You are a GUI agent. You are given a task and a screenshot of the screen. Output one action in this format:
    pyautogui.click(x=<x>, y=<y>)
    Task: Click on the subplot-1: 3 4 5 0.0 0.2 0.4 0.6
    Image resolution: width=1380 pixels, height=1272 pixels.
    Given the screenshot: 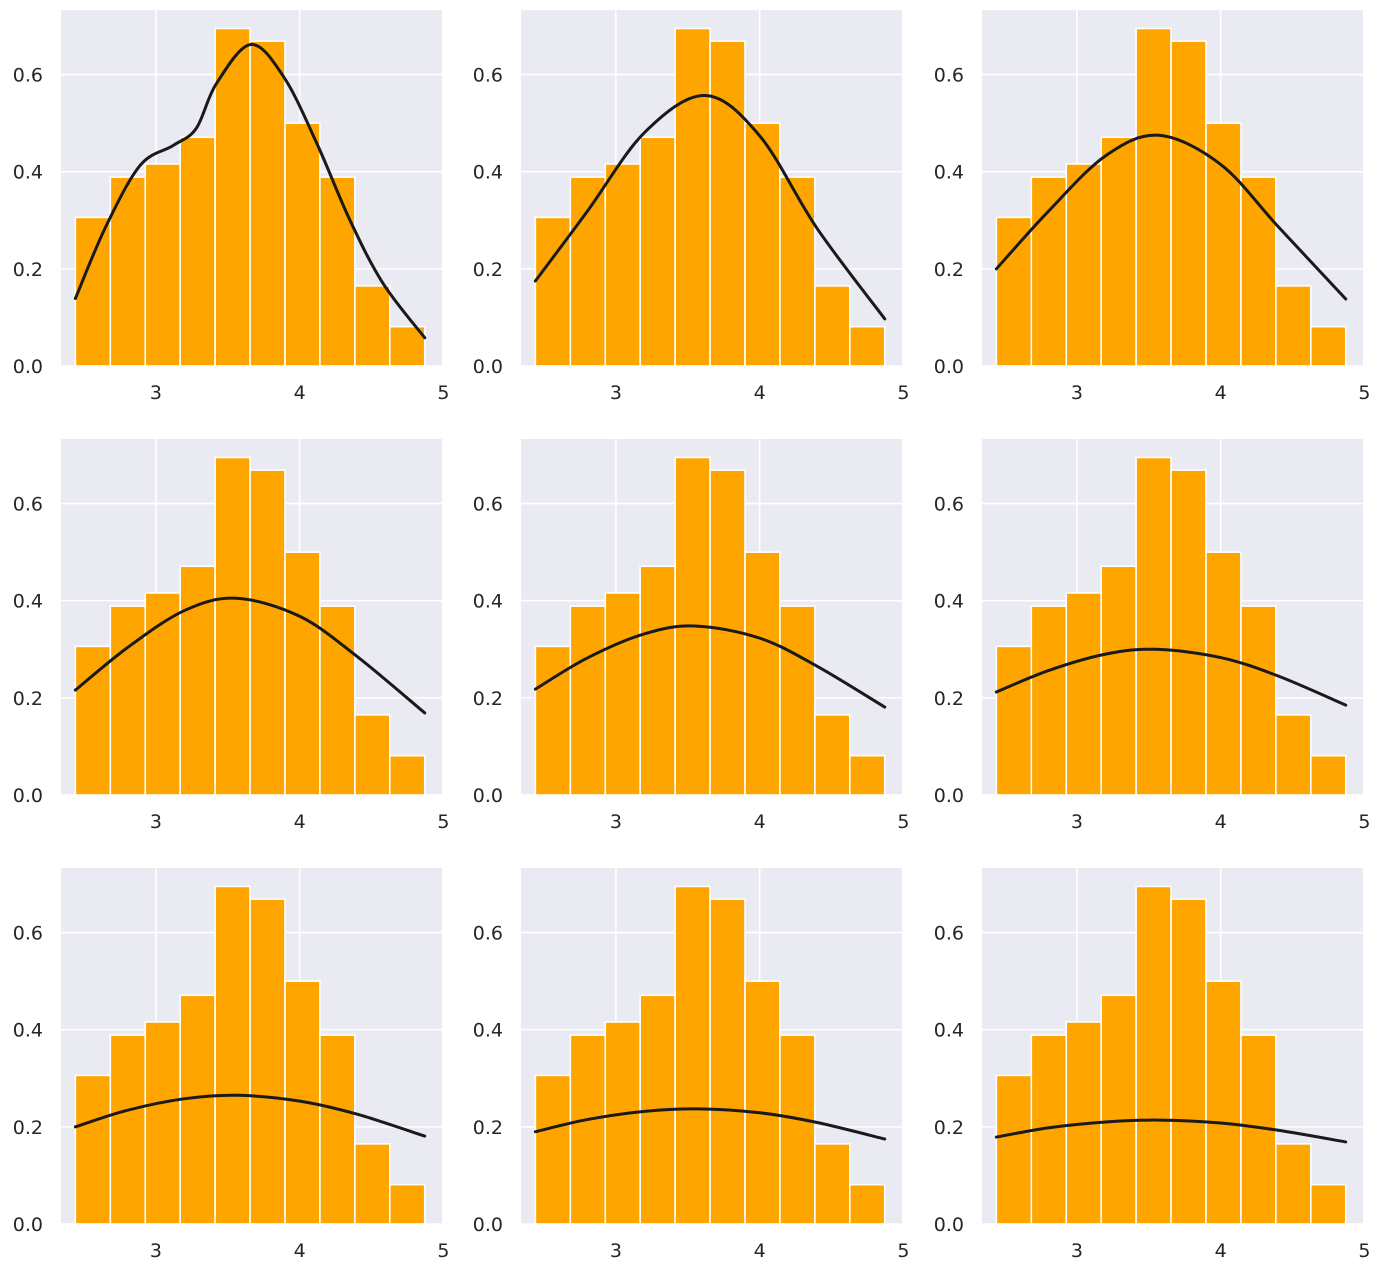 What is the action you would take?
    pyautogui.click(x=231, y=207)
    